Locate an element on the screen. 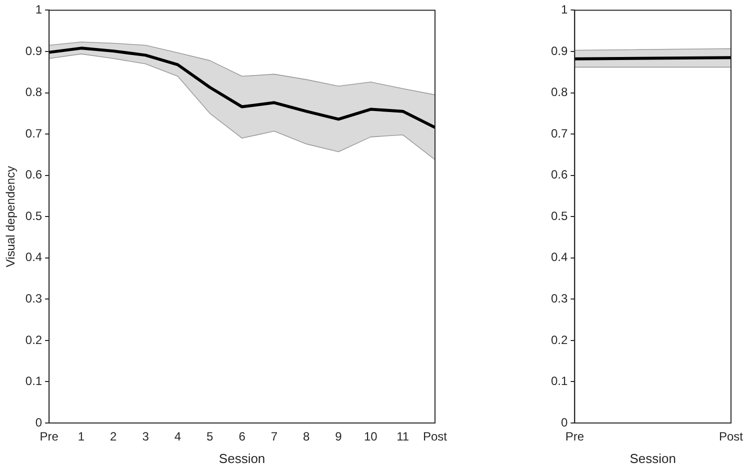 The height and width of the screenshot is (471, 746). y-axis-title: Visual dependency is located at coordinates (11, 217).